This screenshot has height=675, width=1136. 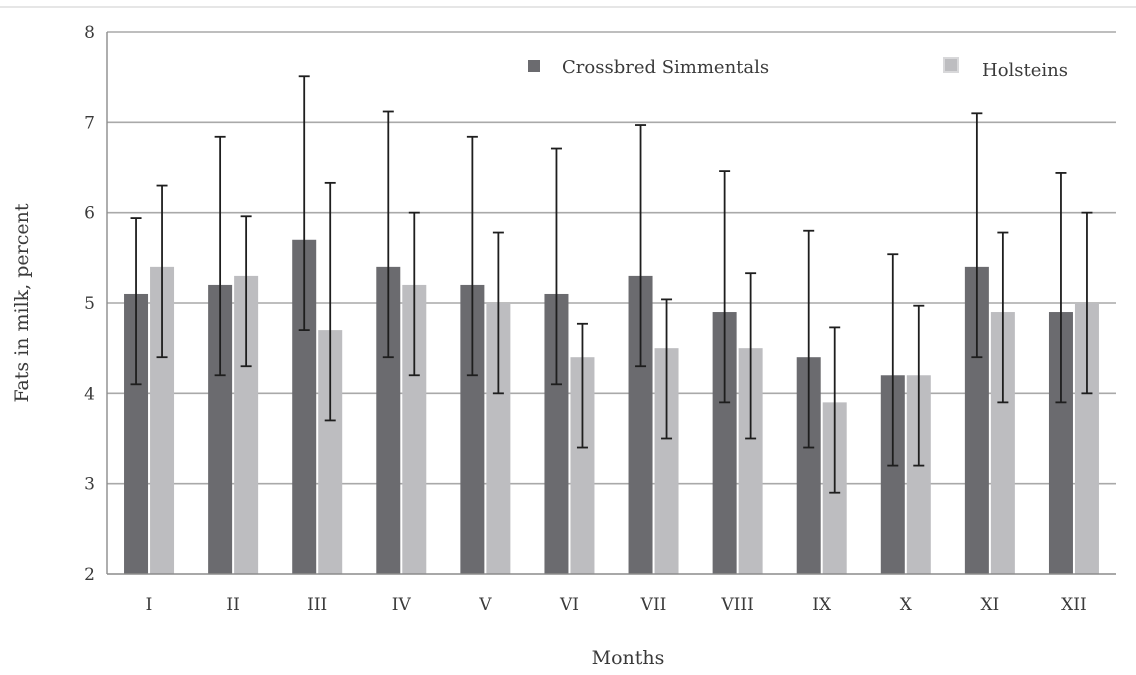 I want to click on y-tick-label-4: 4, so click(x=89, y=394).